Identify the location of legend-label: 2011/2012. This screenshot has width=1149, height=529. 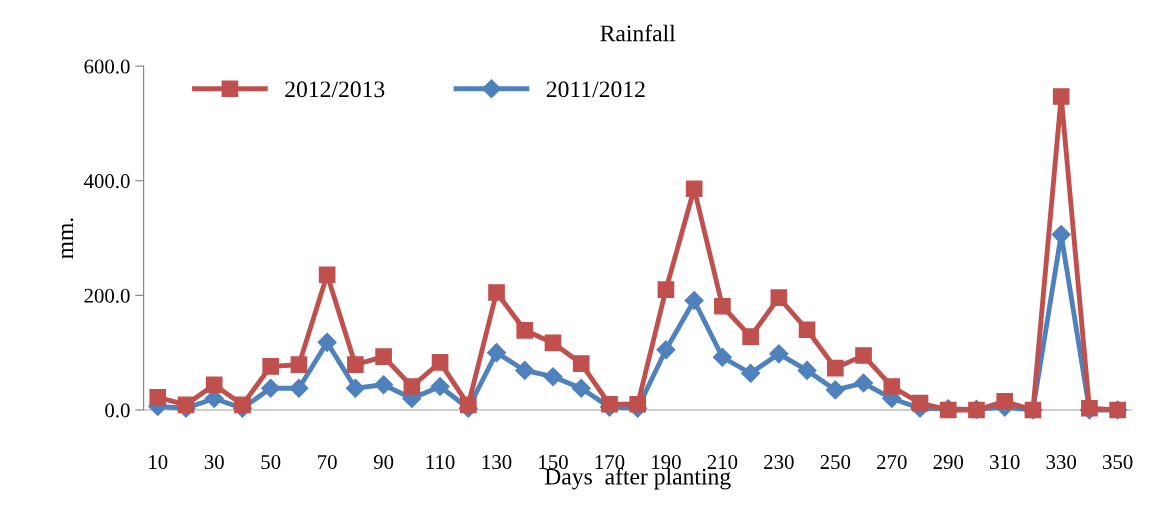
(595, 89).